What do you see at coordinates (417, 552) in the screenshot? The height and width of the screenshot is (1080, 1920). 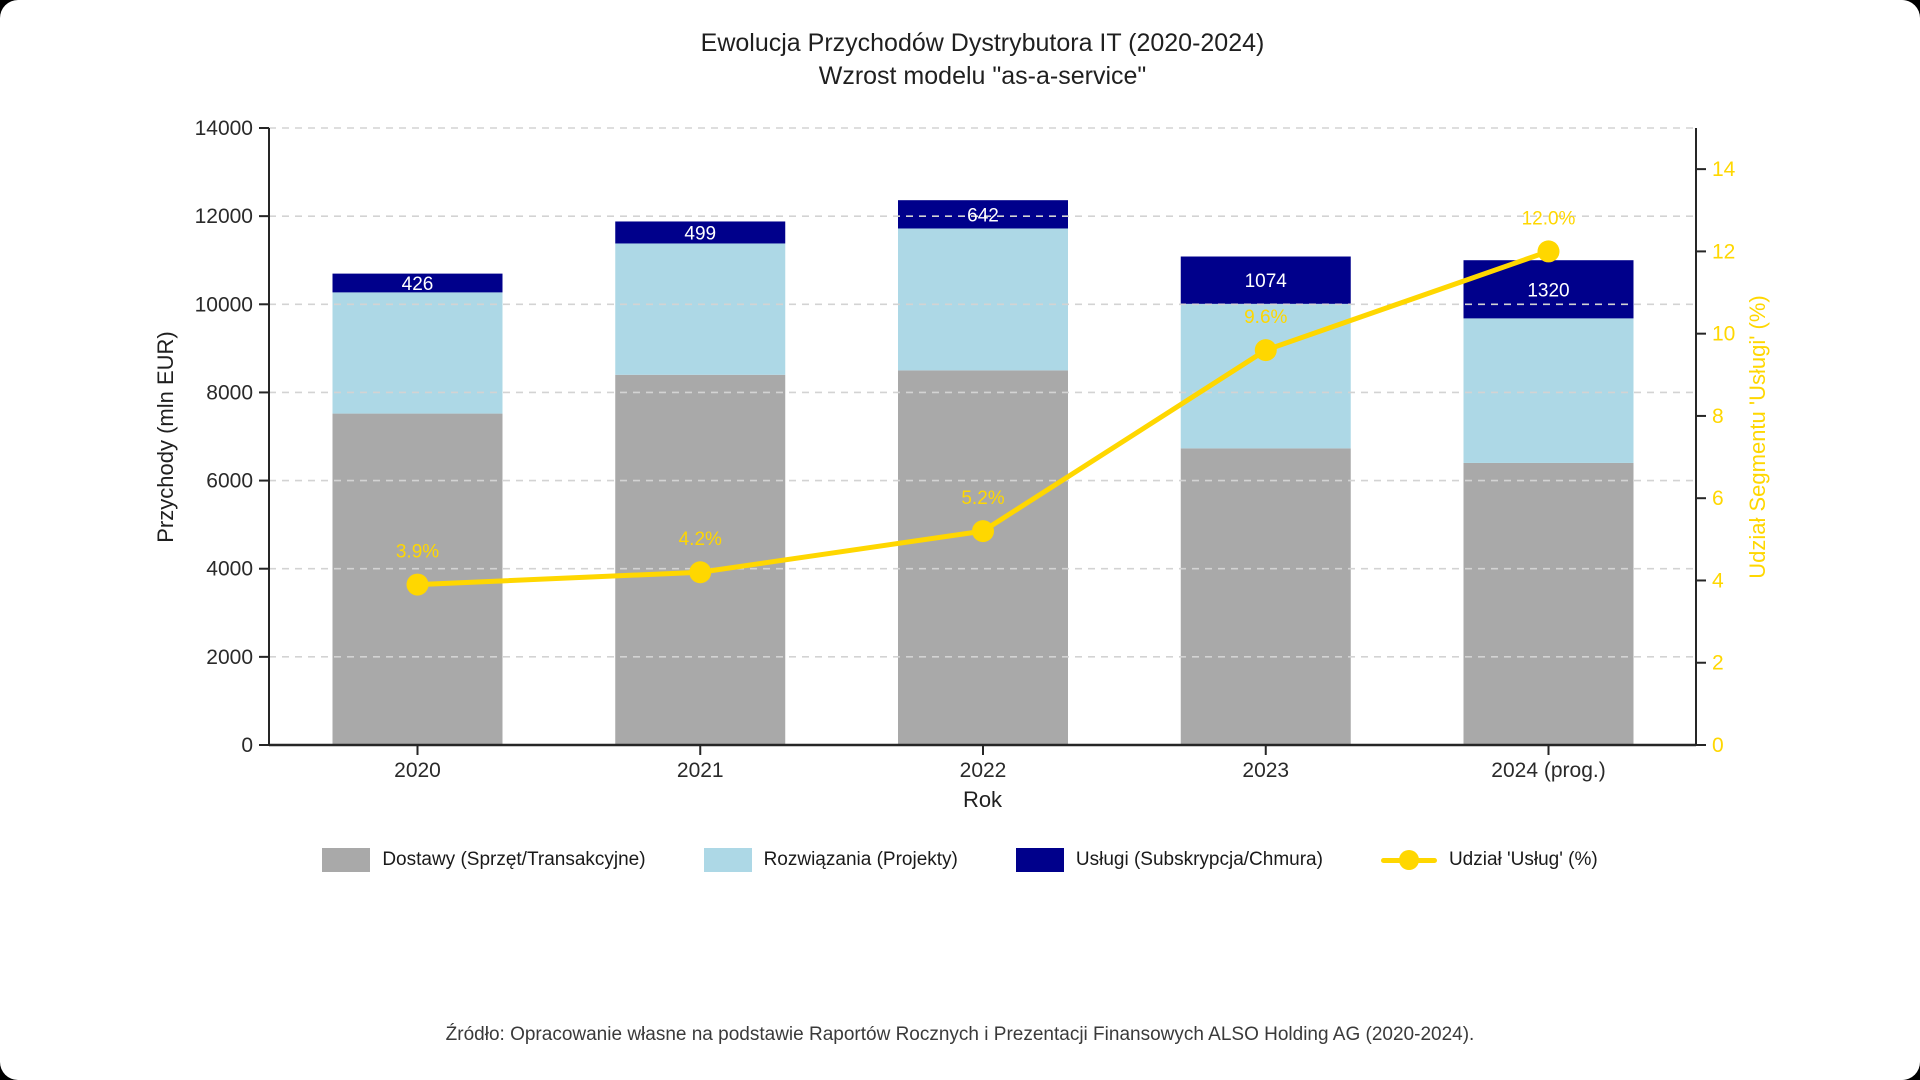 I see `pct-label-2020: 3.9%` at bounding box center [417, 552].